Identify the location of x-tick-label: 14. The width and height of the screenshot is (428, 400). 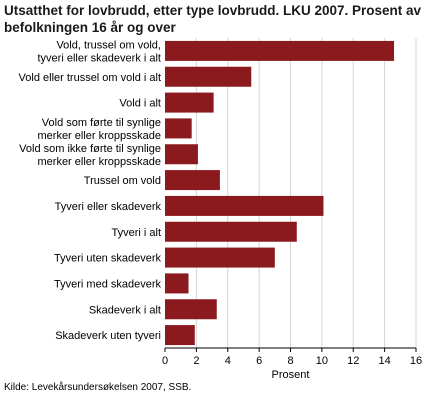
(385, 361).